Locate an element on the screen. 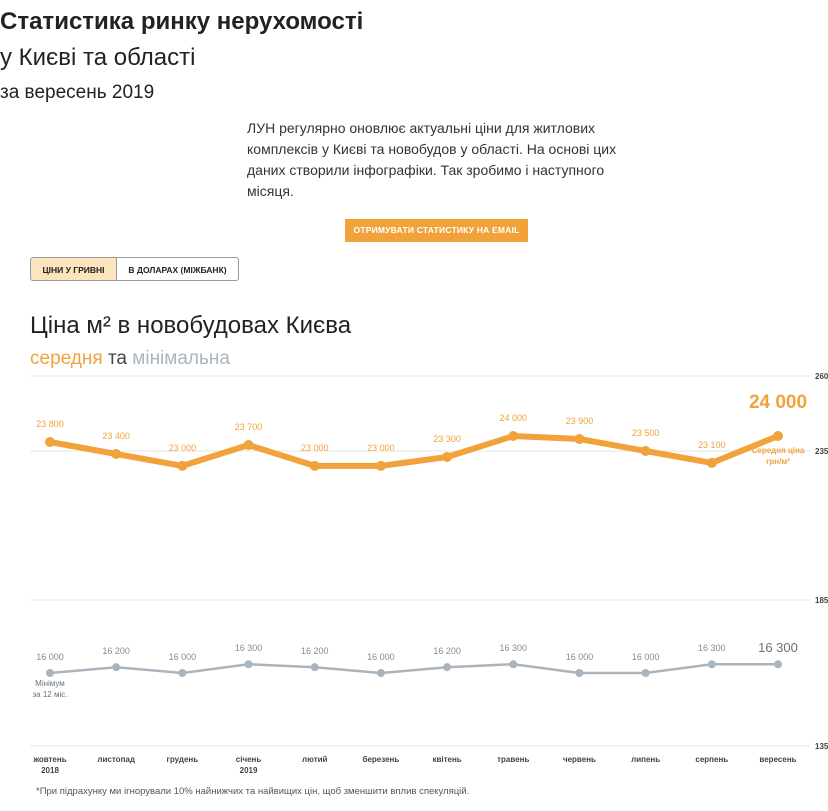 This screenshot has width=828, height=811. x-tick-year: 2018 is located at coordinates (50, 770).